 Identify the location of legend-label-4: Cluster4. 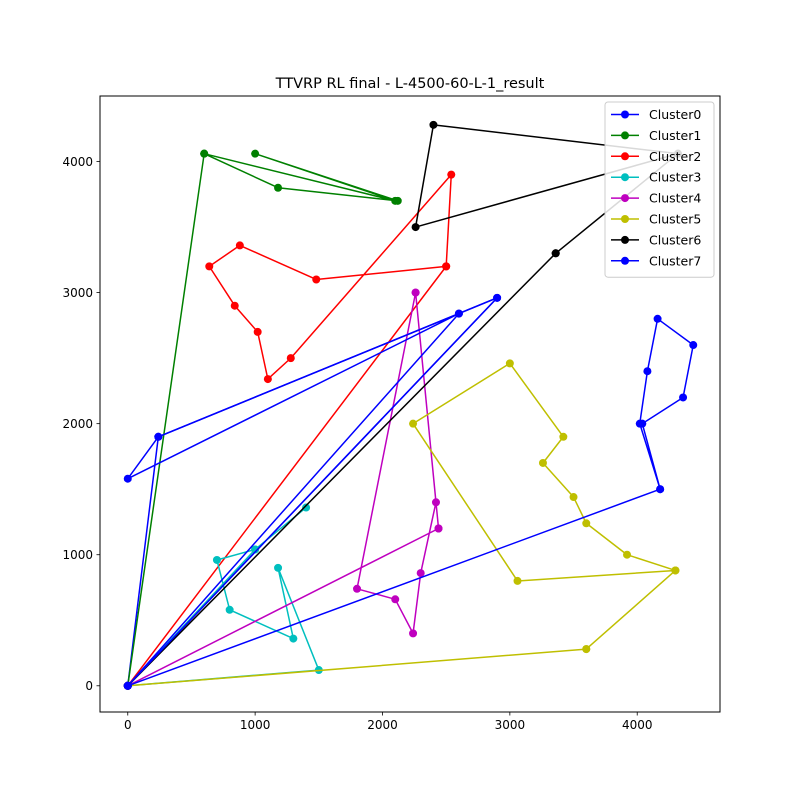
(675, 198).